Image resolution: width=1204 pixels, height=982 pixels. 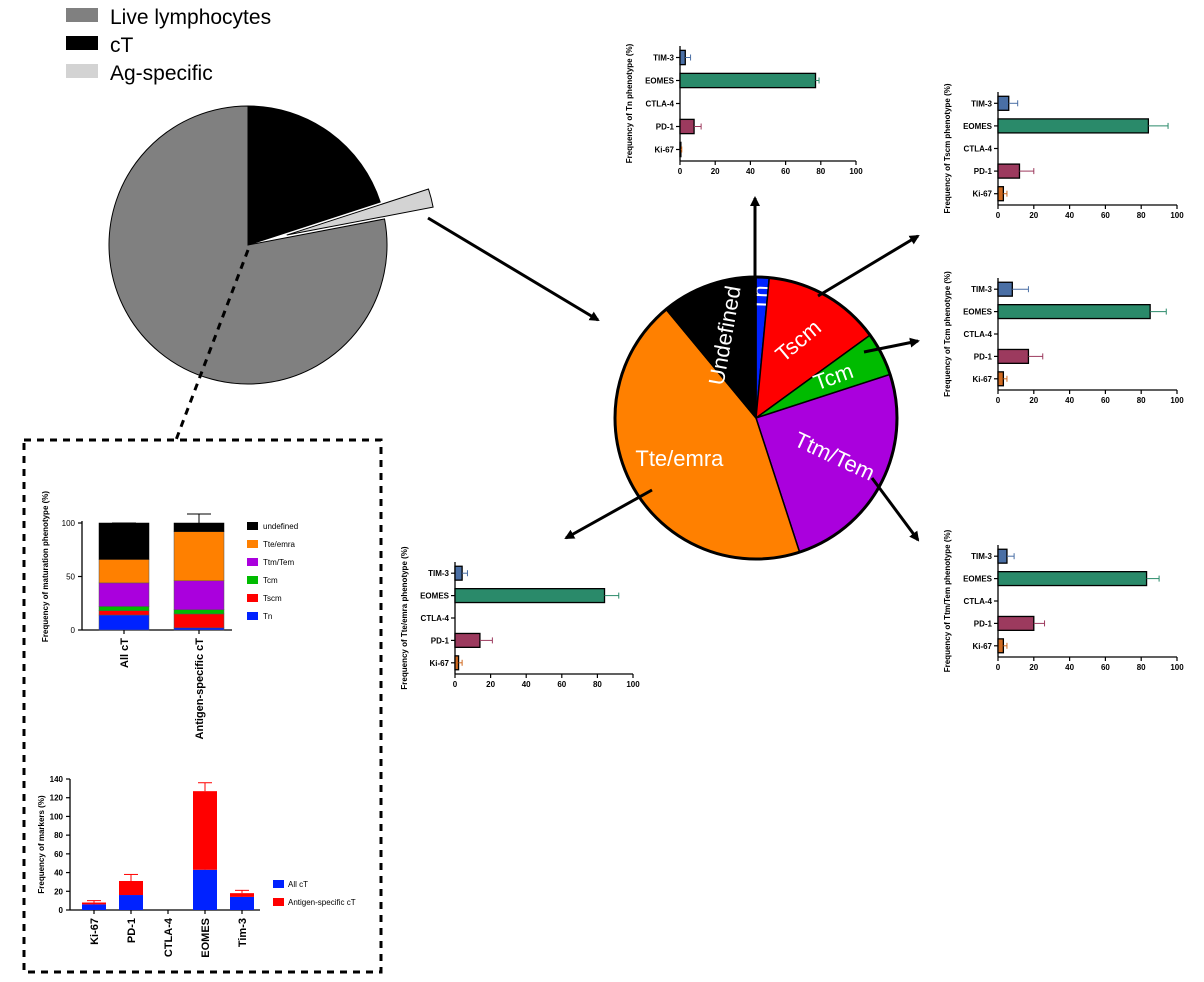 What do you see at coordinates (267, 616) in the screenshot?
I see `legend-label-tn: Tn` at bounding box center [267, 616].